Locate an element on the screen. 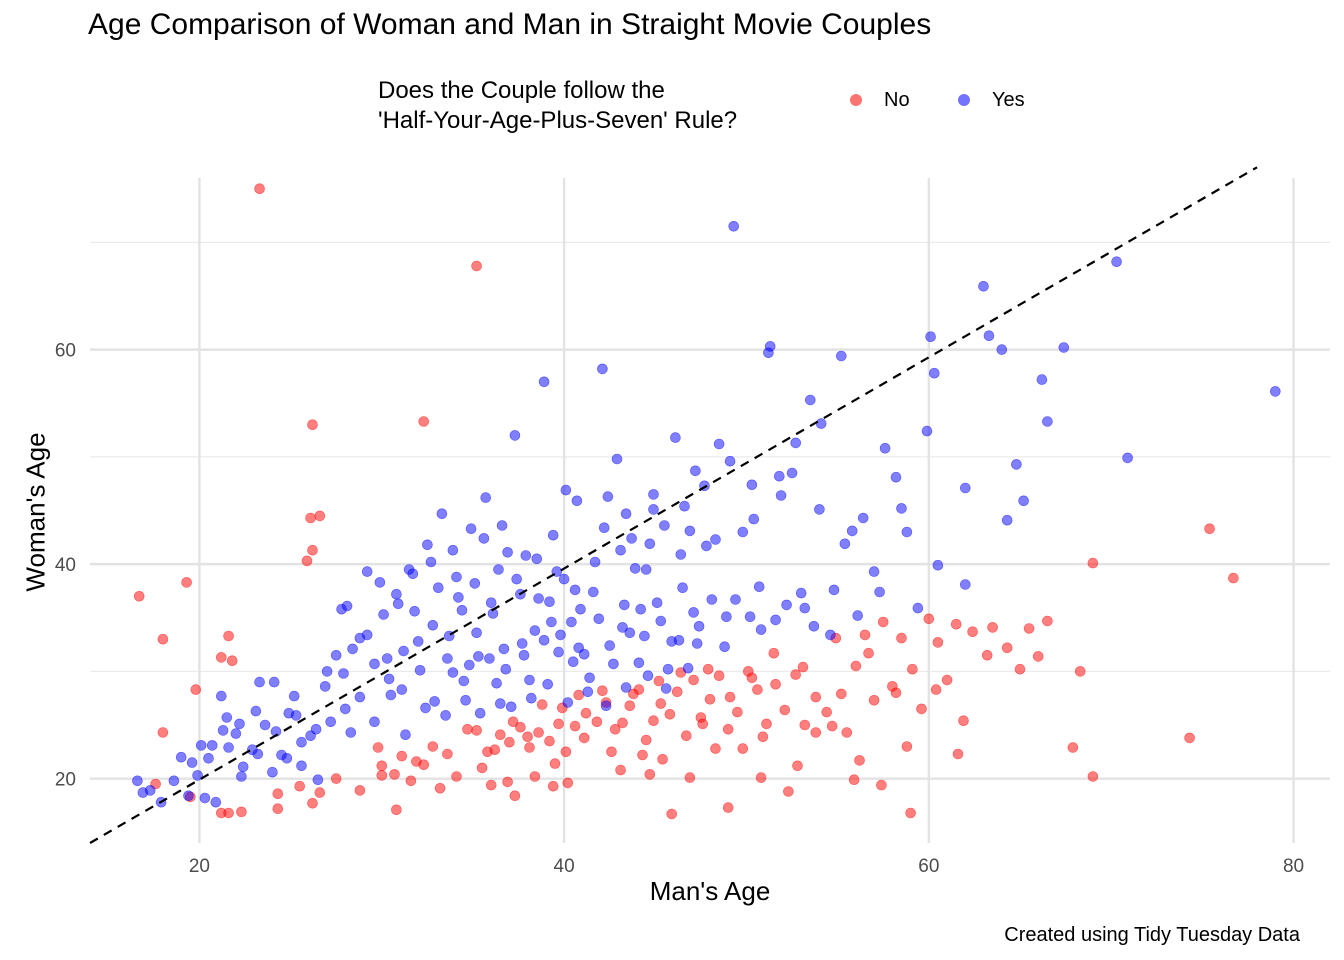 The height and width of the screenshot is (960, 1344). x-tick-label: 60 is located at coordinates (928, 866).